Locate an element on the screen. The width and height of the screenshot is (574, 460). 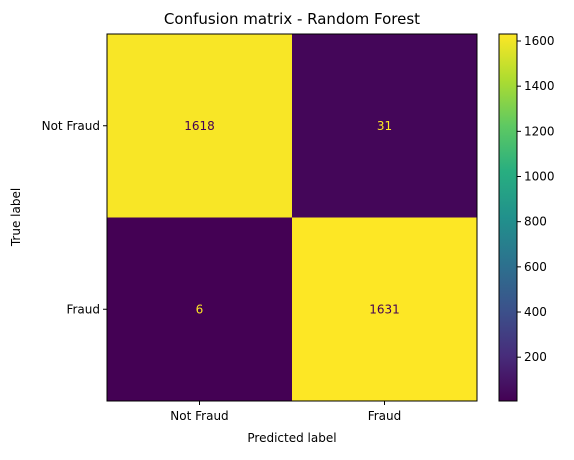
heatmap-cell-r1-c1 is located at coordinates (384, 309).